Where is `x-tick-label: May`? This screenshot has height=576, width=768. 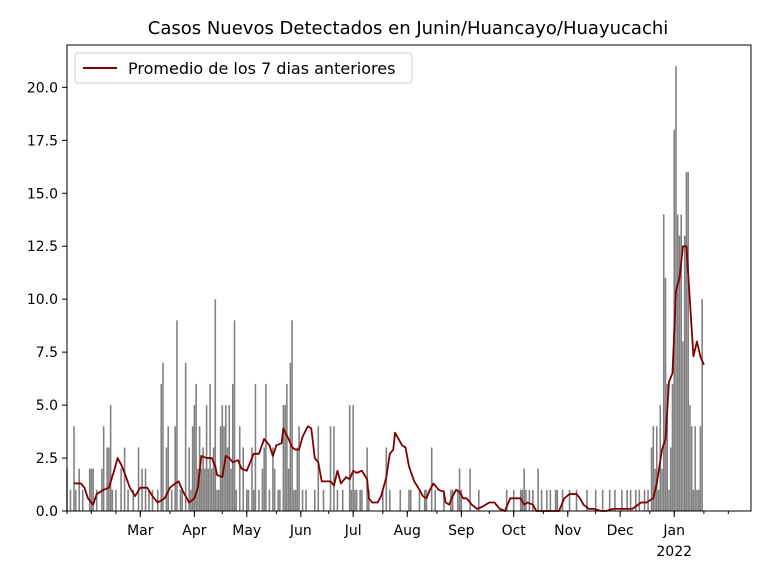 x-tick-label: May is located at coordinates (246, 531).